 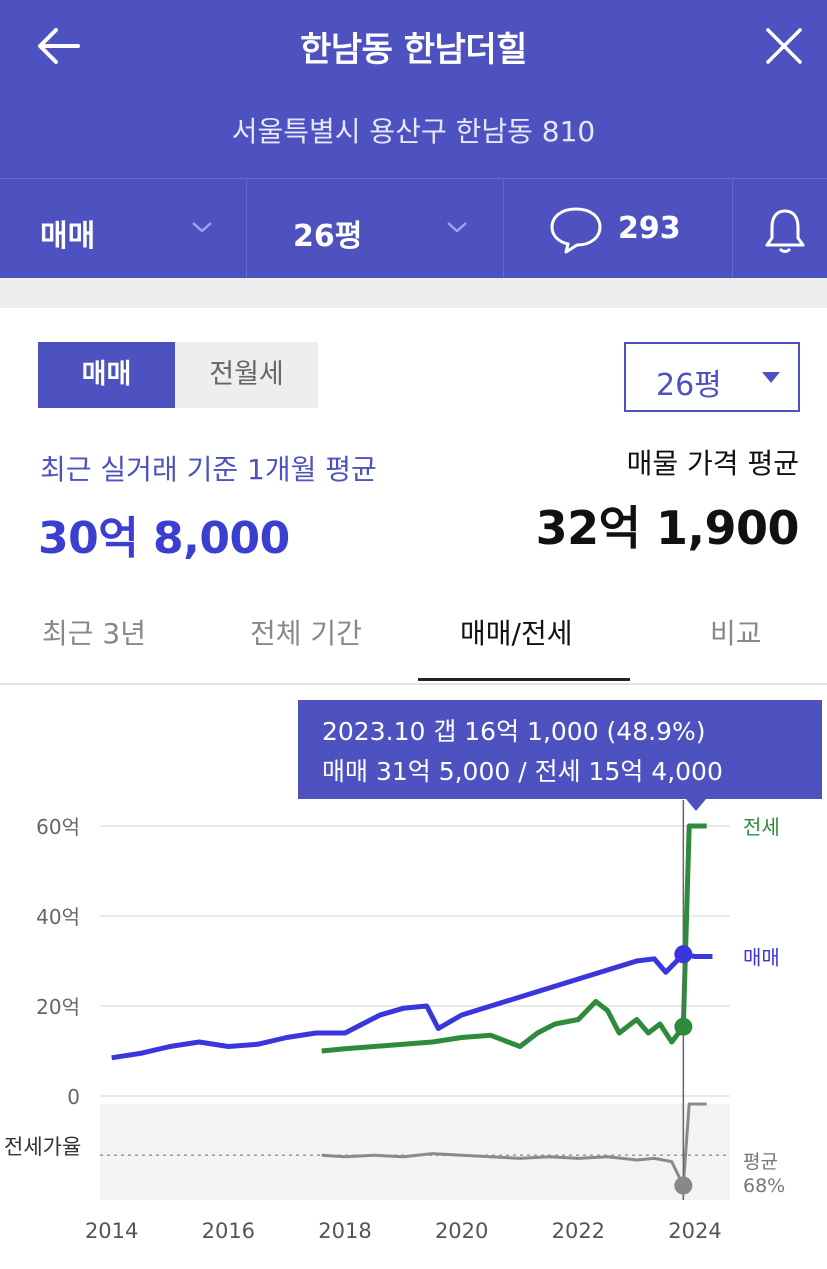 What do you see at coordinates (412, 1006) in the screenshot?
I see `sale-price-line` at bounding box center [412, 1006].